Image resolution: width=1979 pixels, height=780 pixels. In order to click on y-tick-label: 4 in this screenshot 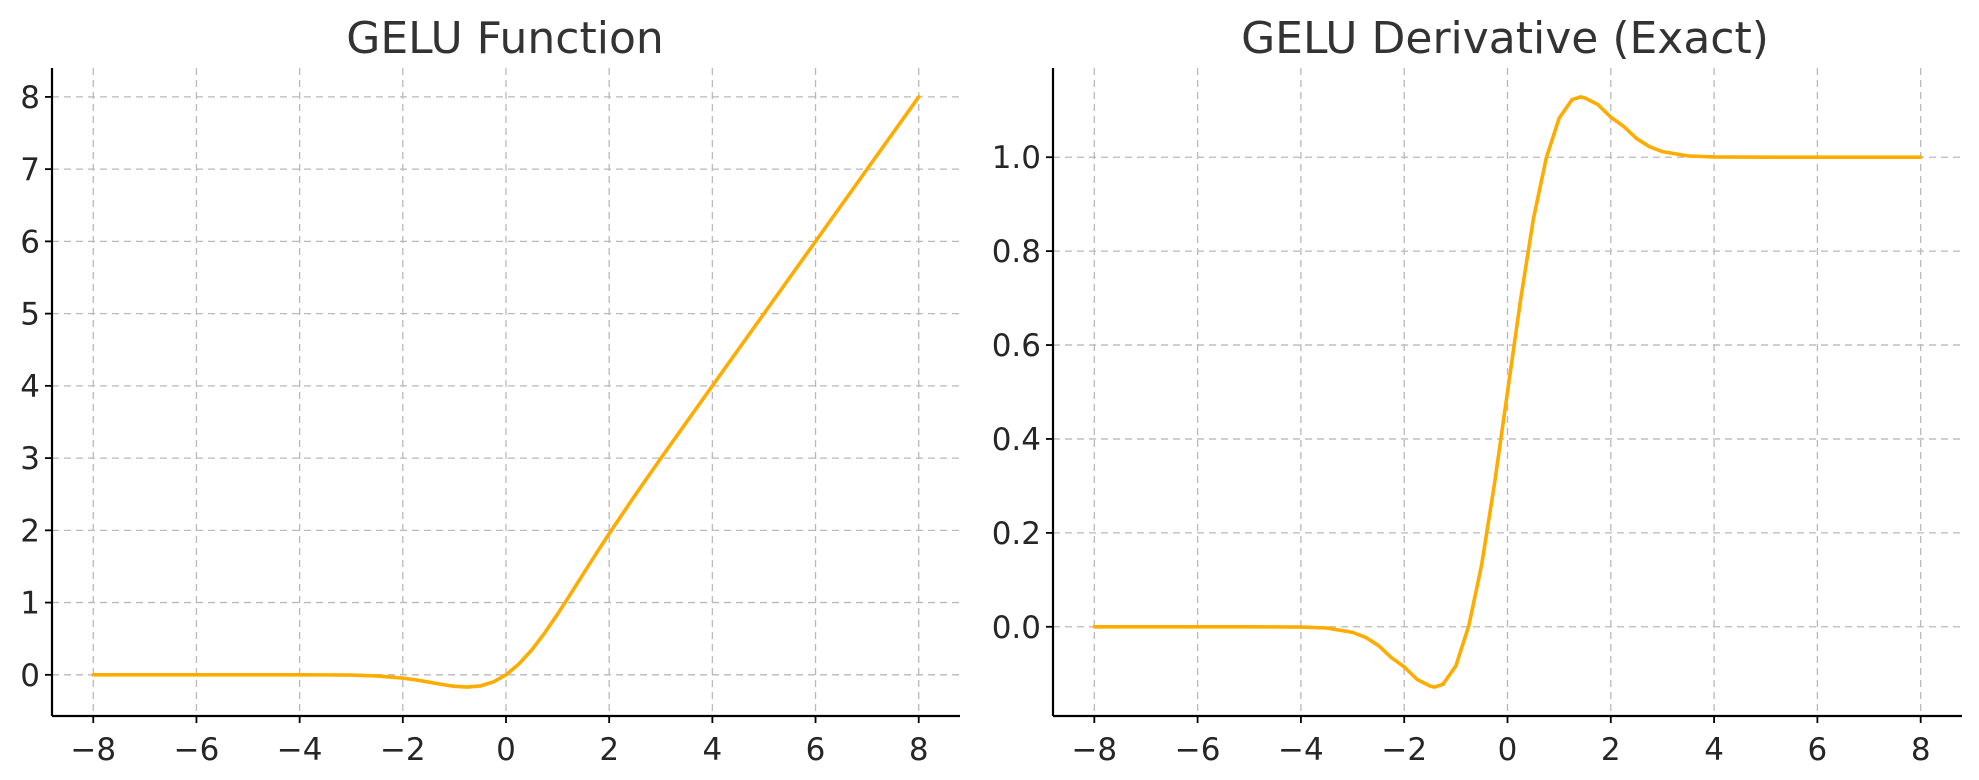, I will do `click(30, 387)`.